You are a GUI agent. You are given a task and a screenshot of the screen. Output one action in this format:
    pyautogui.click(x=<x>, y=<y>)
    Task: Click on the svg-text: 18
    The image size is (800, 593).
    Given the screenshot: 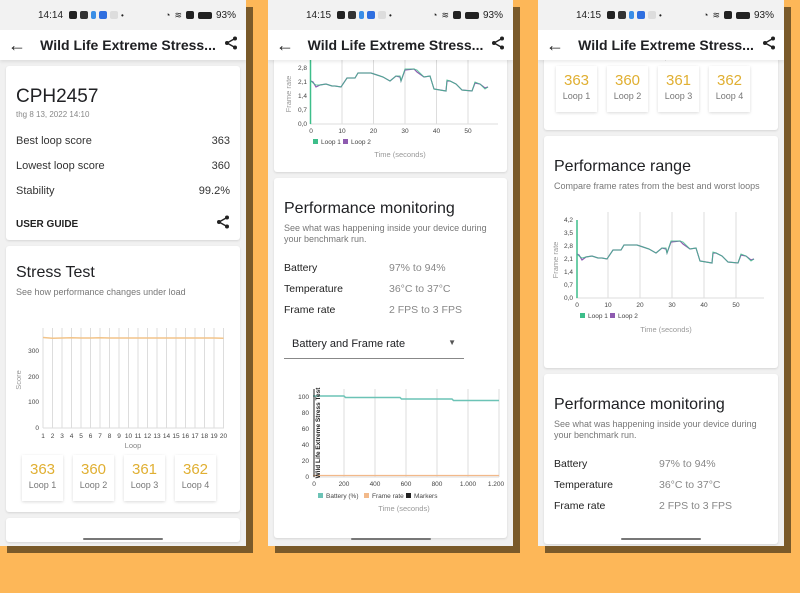 What is the action you would take?
    pyautogui.click(x=205, y=436)
    